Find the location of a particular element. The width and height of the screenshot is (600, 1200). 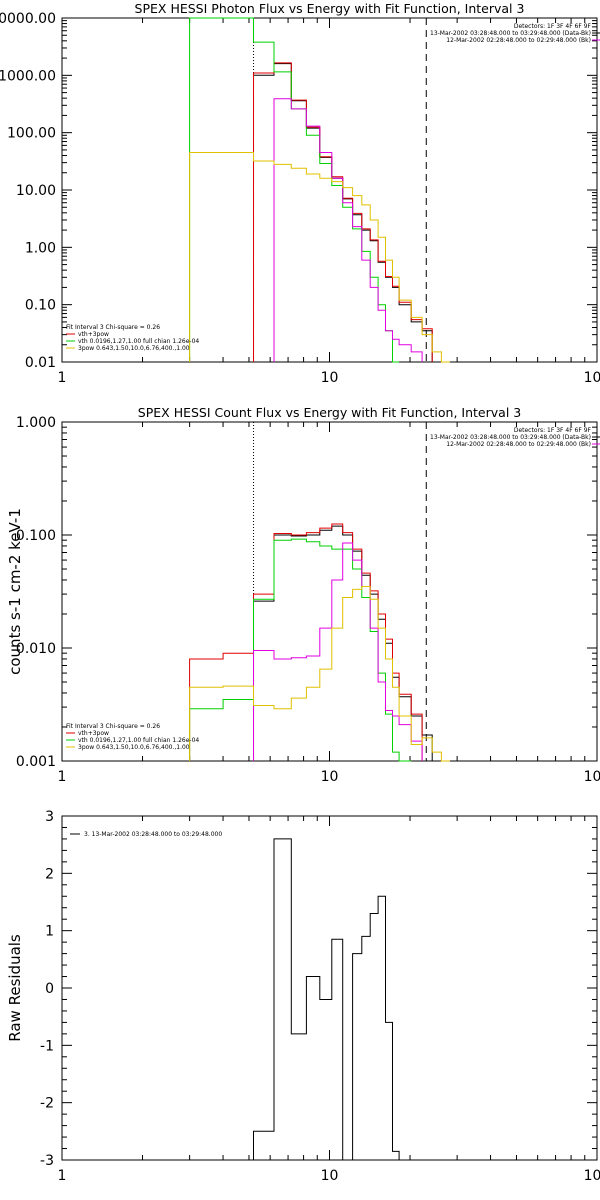

y-tick-label: 100.00 is located at coordinates (31, 134).